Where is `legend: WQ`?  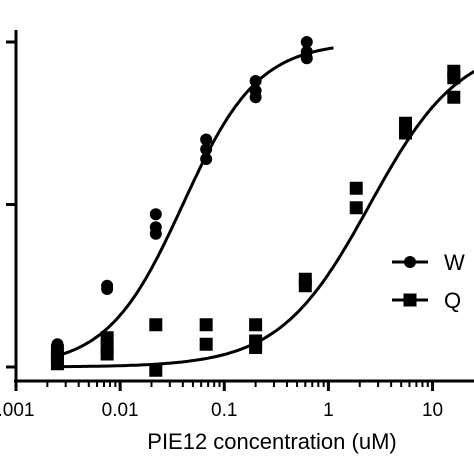 legend: WQ is located at coordinates (428, 281).